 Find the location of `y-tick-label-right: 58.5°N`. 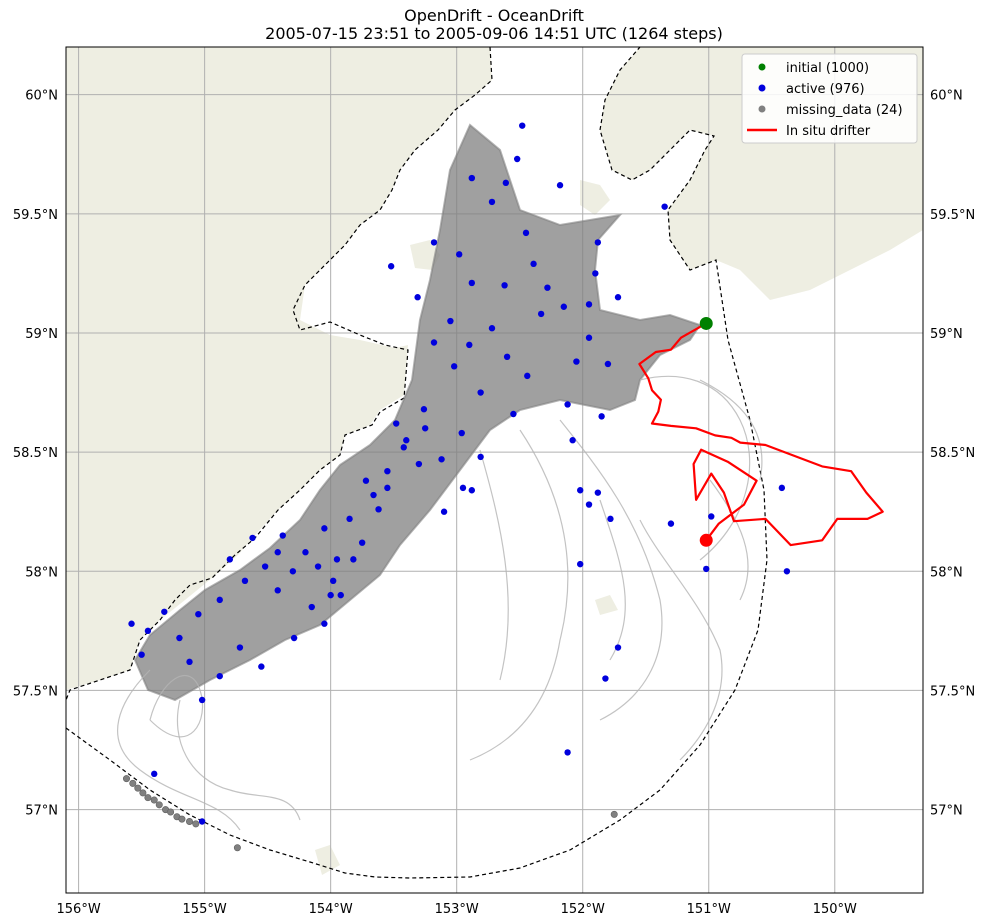

y-tick-label-right: 58.5°N is located at coordinates (952, 453).